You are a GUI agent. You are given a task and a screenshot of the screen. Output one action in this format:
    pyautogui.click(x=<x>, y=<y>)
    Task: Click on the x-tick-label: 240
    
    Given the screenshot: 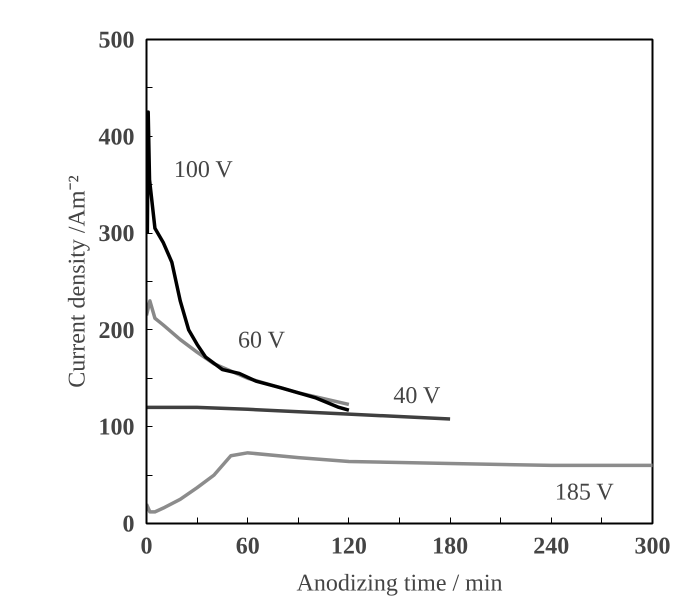 What is the action you would take?
    pyautogui.click(x=551, y=547)
    